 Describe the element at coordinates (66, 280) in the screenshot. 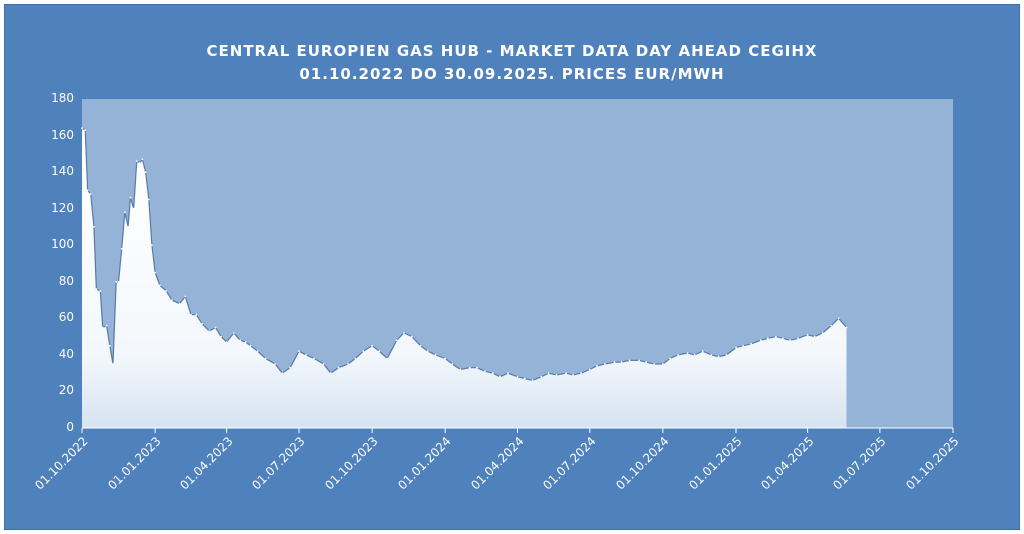

I see `y-tick-label: 80` at that location.